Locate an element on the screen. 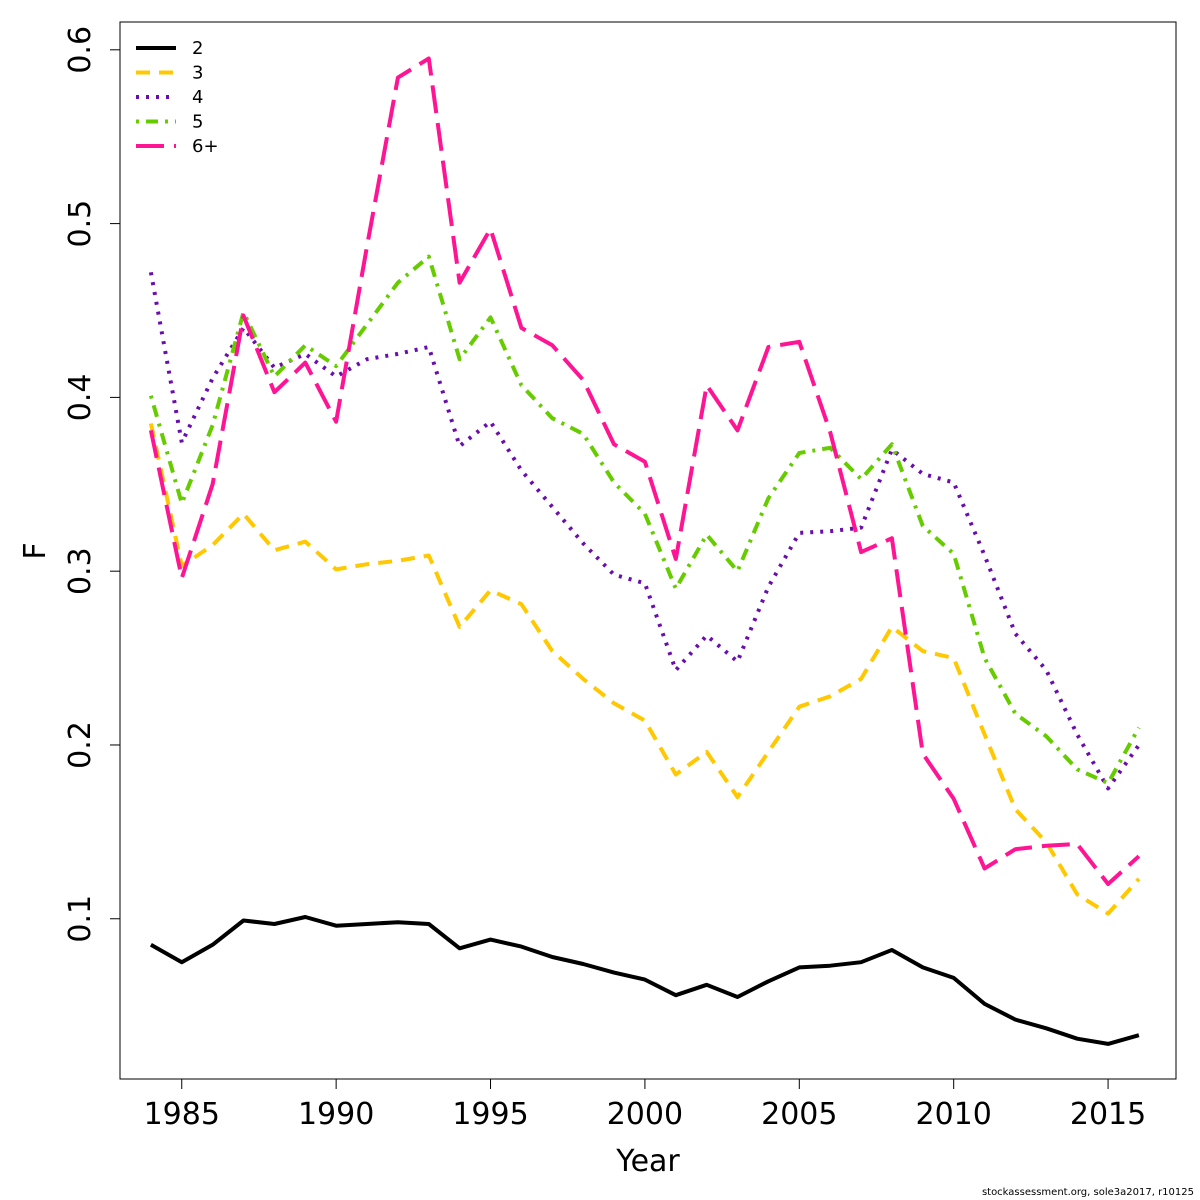 The image size is (1200, 1200). x-axis-title: Year is located at coordinates (647, 1161).